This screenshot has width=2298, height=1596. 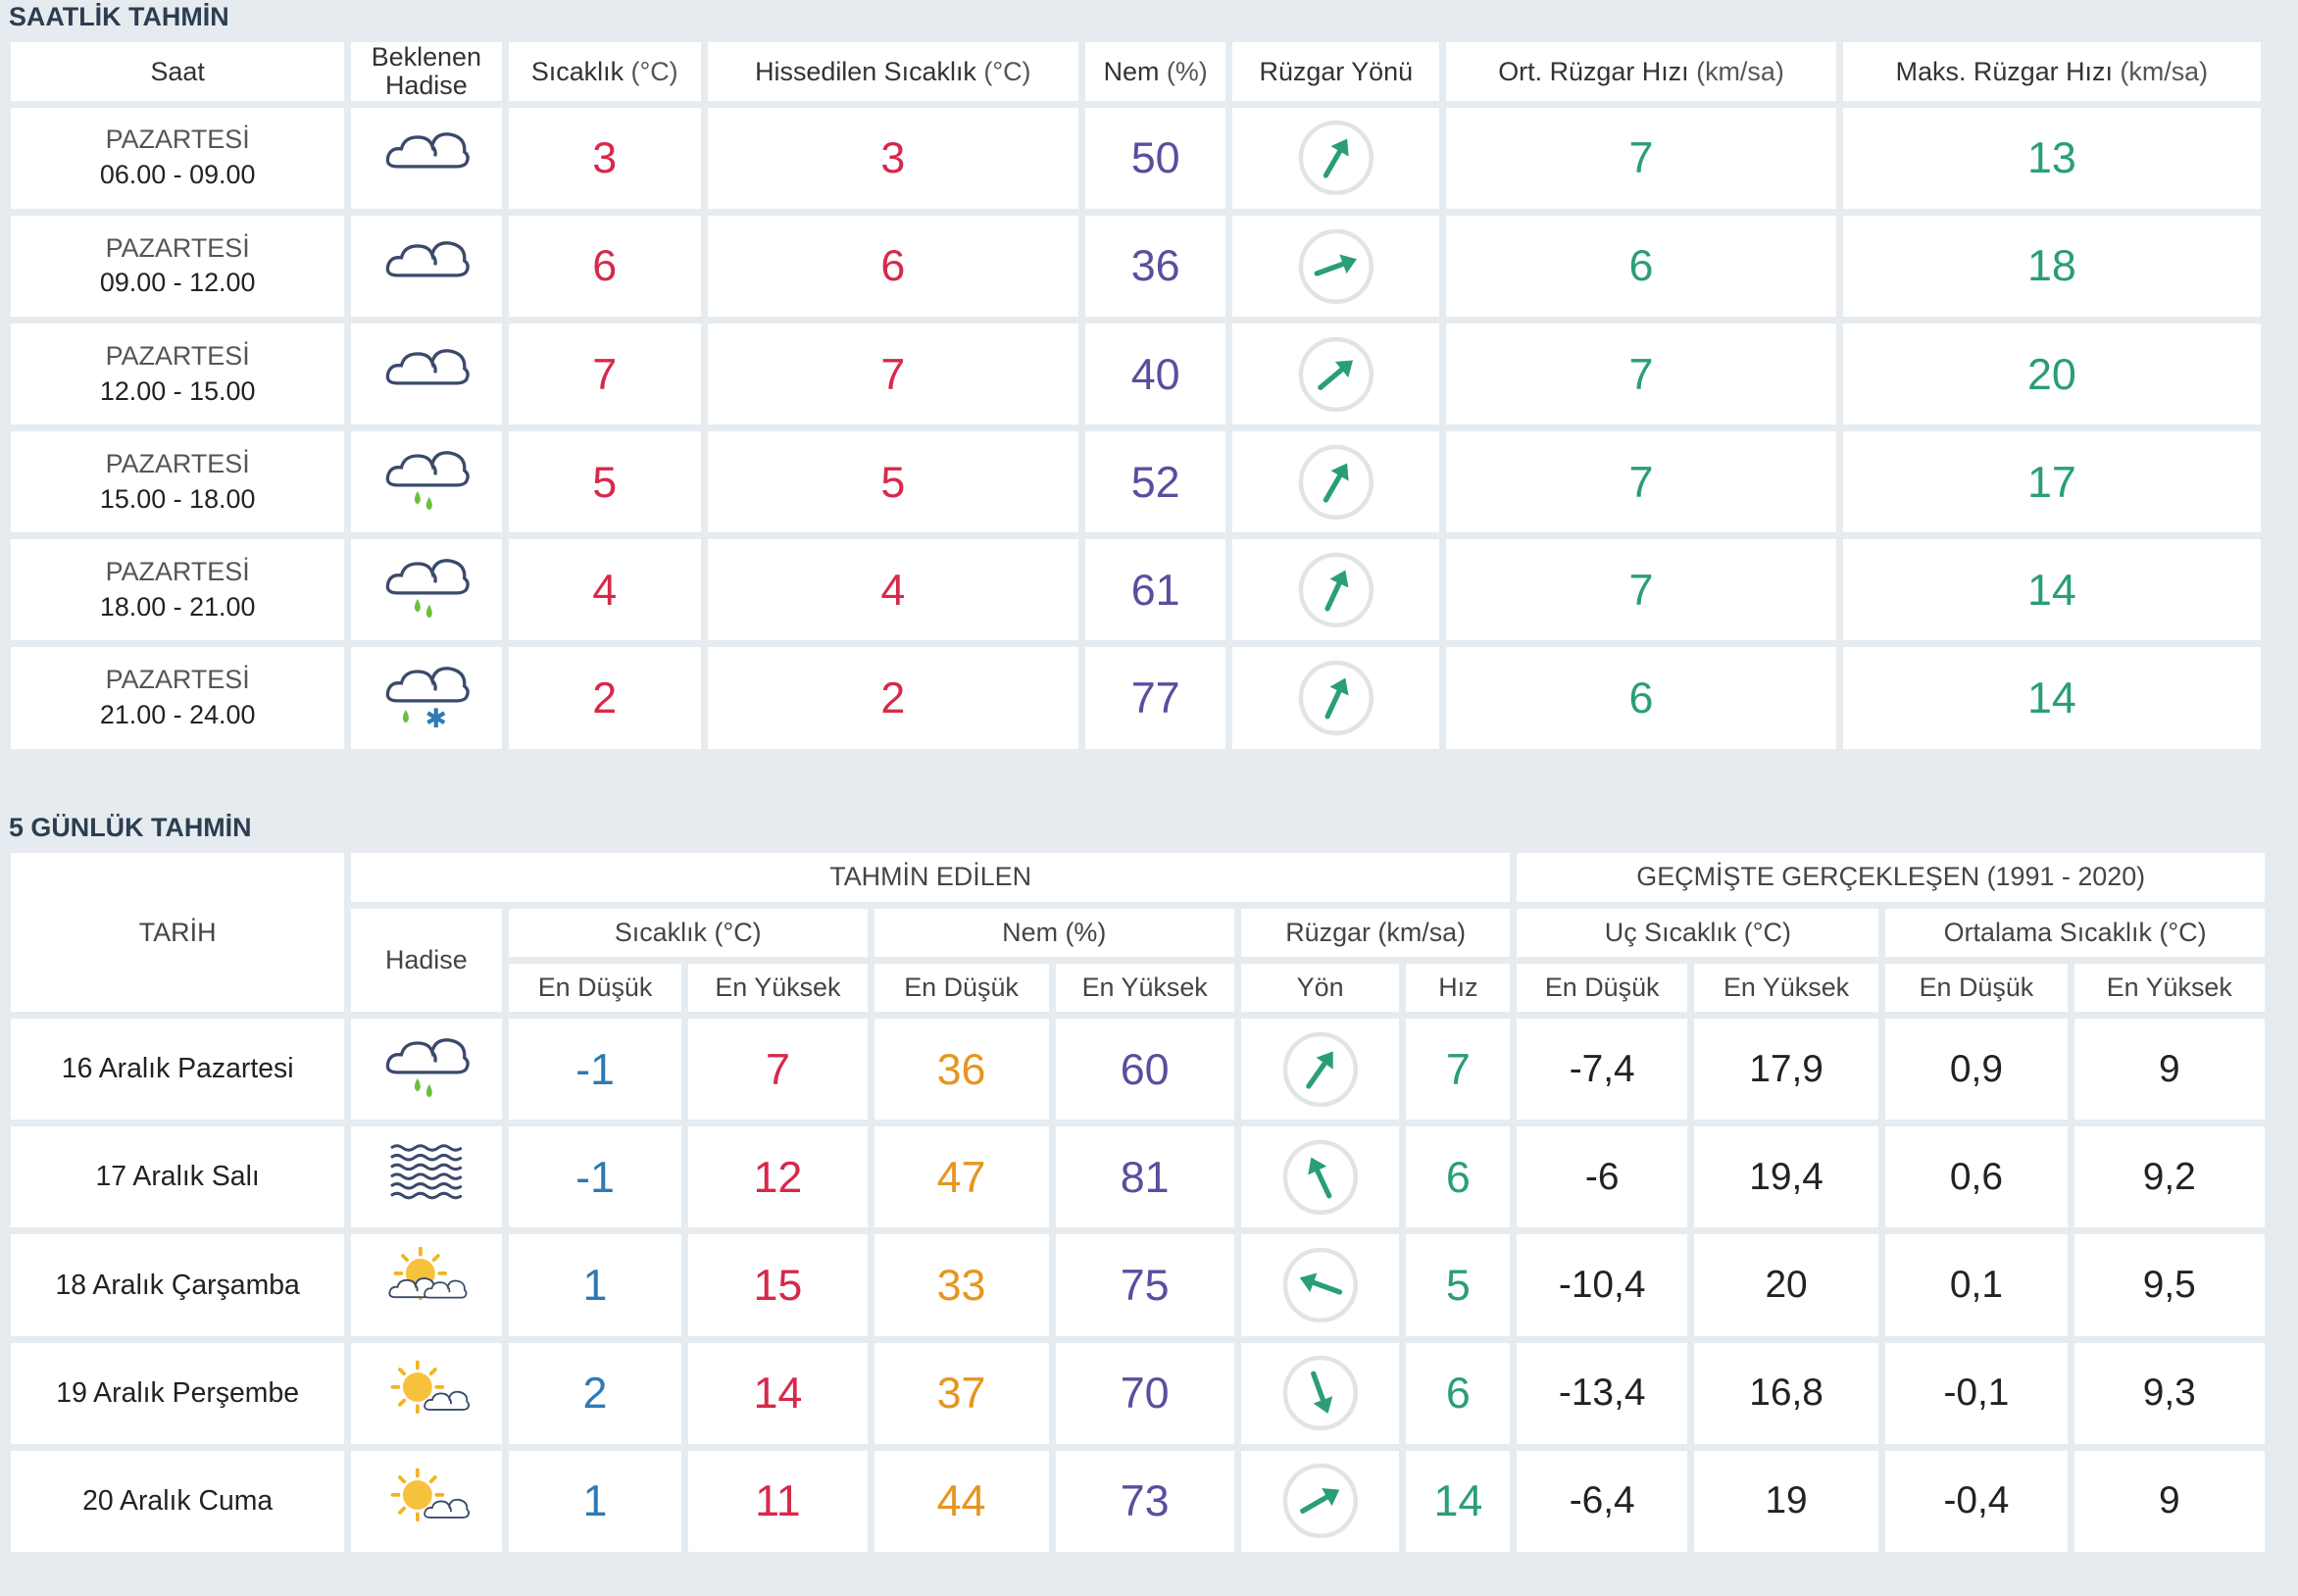 What do you see at coordinates (1144, 1070) in the screenshot?
I see `humidity-max-value: 60` at bounding box center [1144, 1070].